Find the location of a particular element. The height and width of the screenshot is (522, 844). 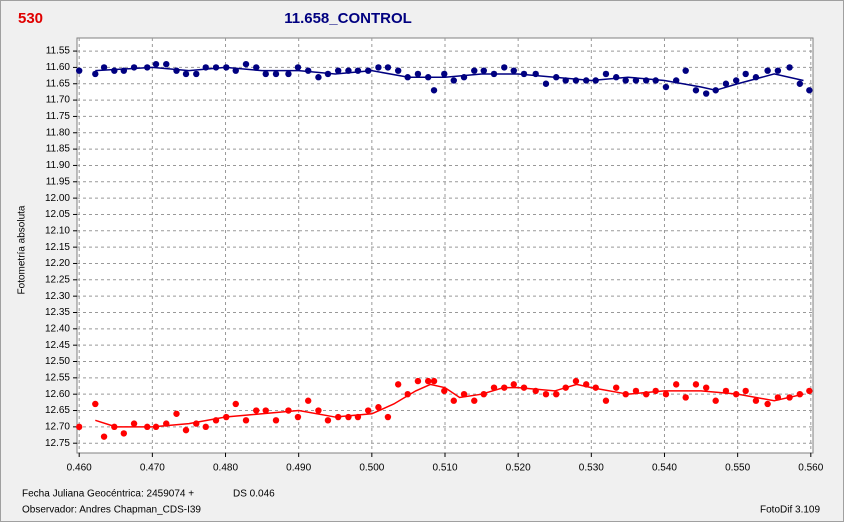

y-tick-label: 12.10 is located at coordinates (57, 230).